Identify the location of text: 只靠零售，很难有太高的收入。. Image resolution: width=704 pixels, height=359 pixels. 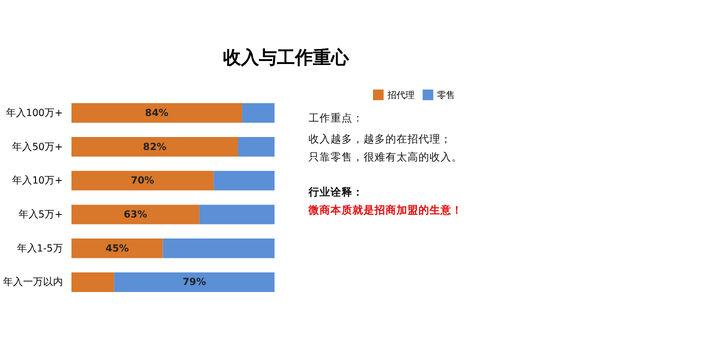
(385, 157).